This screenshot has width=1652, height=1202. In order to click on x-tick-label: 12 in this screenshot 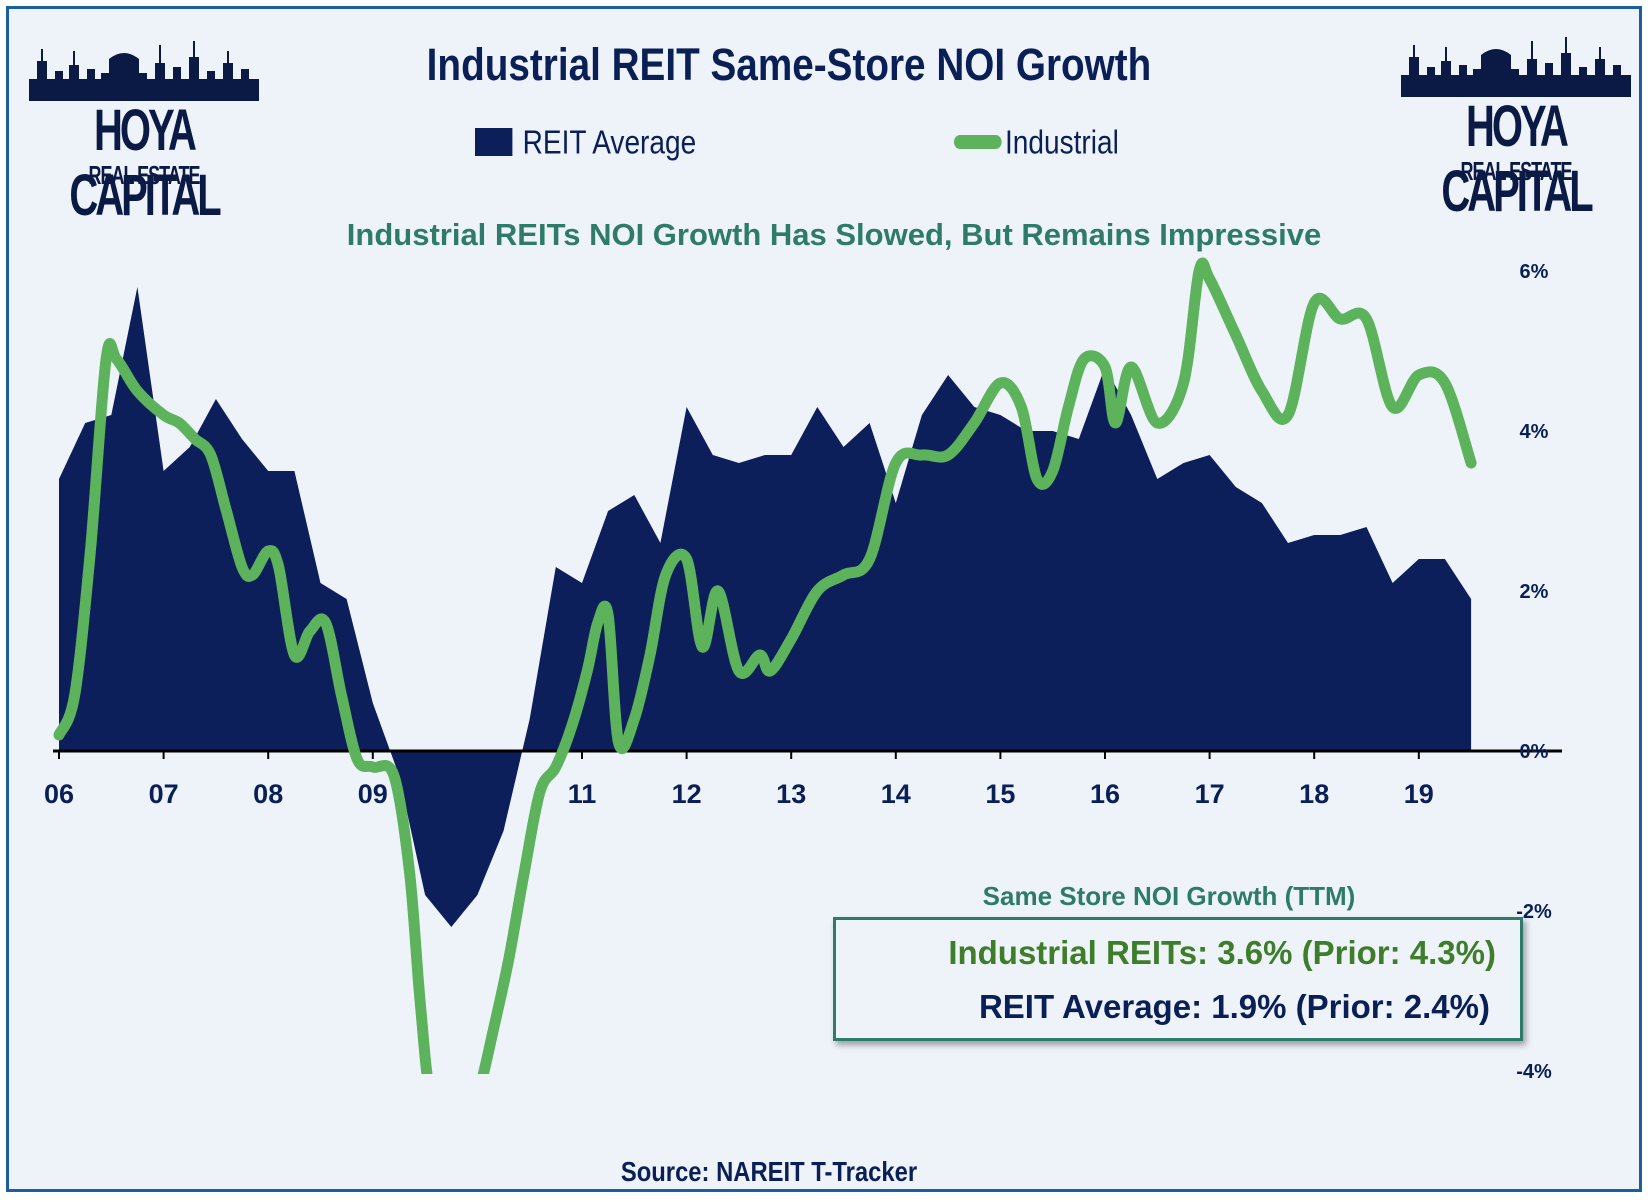, I will do `click(687, 794)`.